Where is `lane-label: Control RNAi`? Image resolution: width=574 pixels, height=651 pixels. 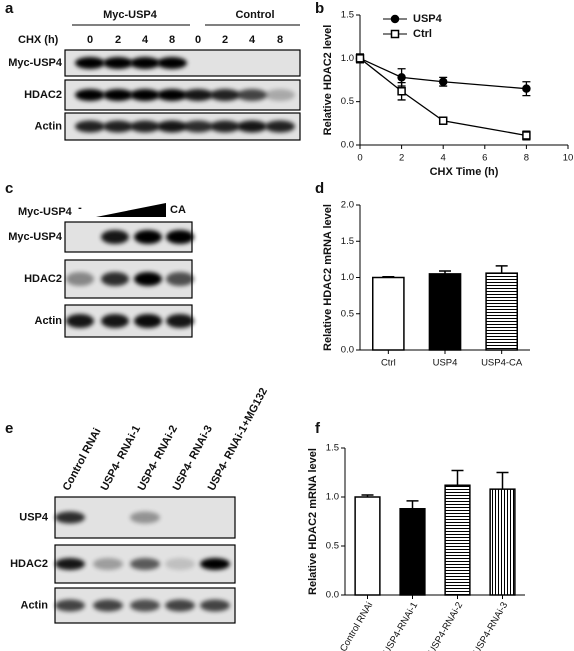 lane-label: Control RNAi is located at coordinates (82, 459).